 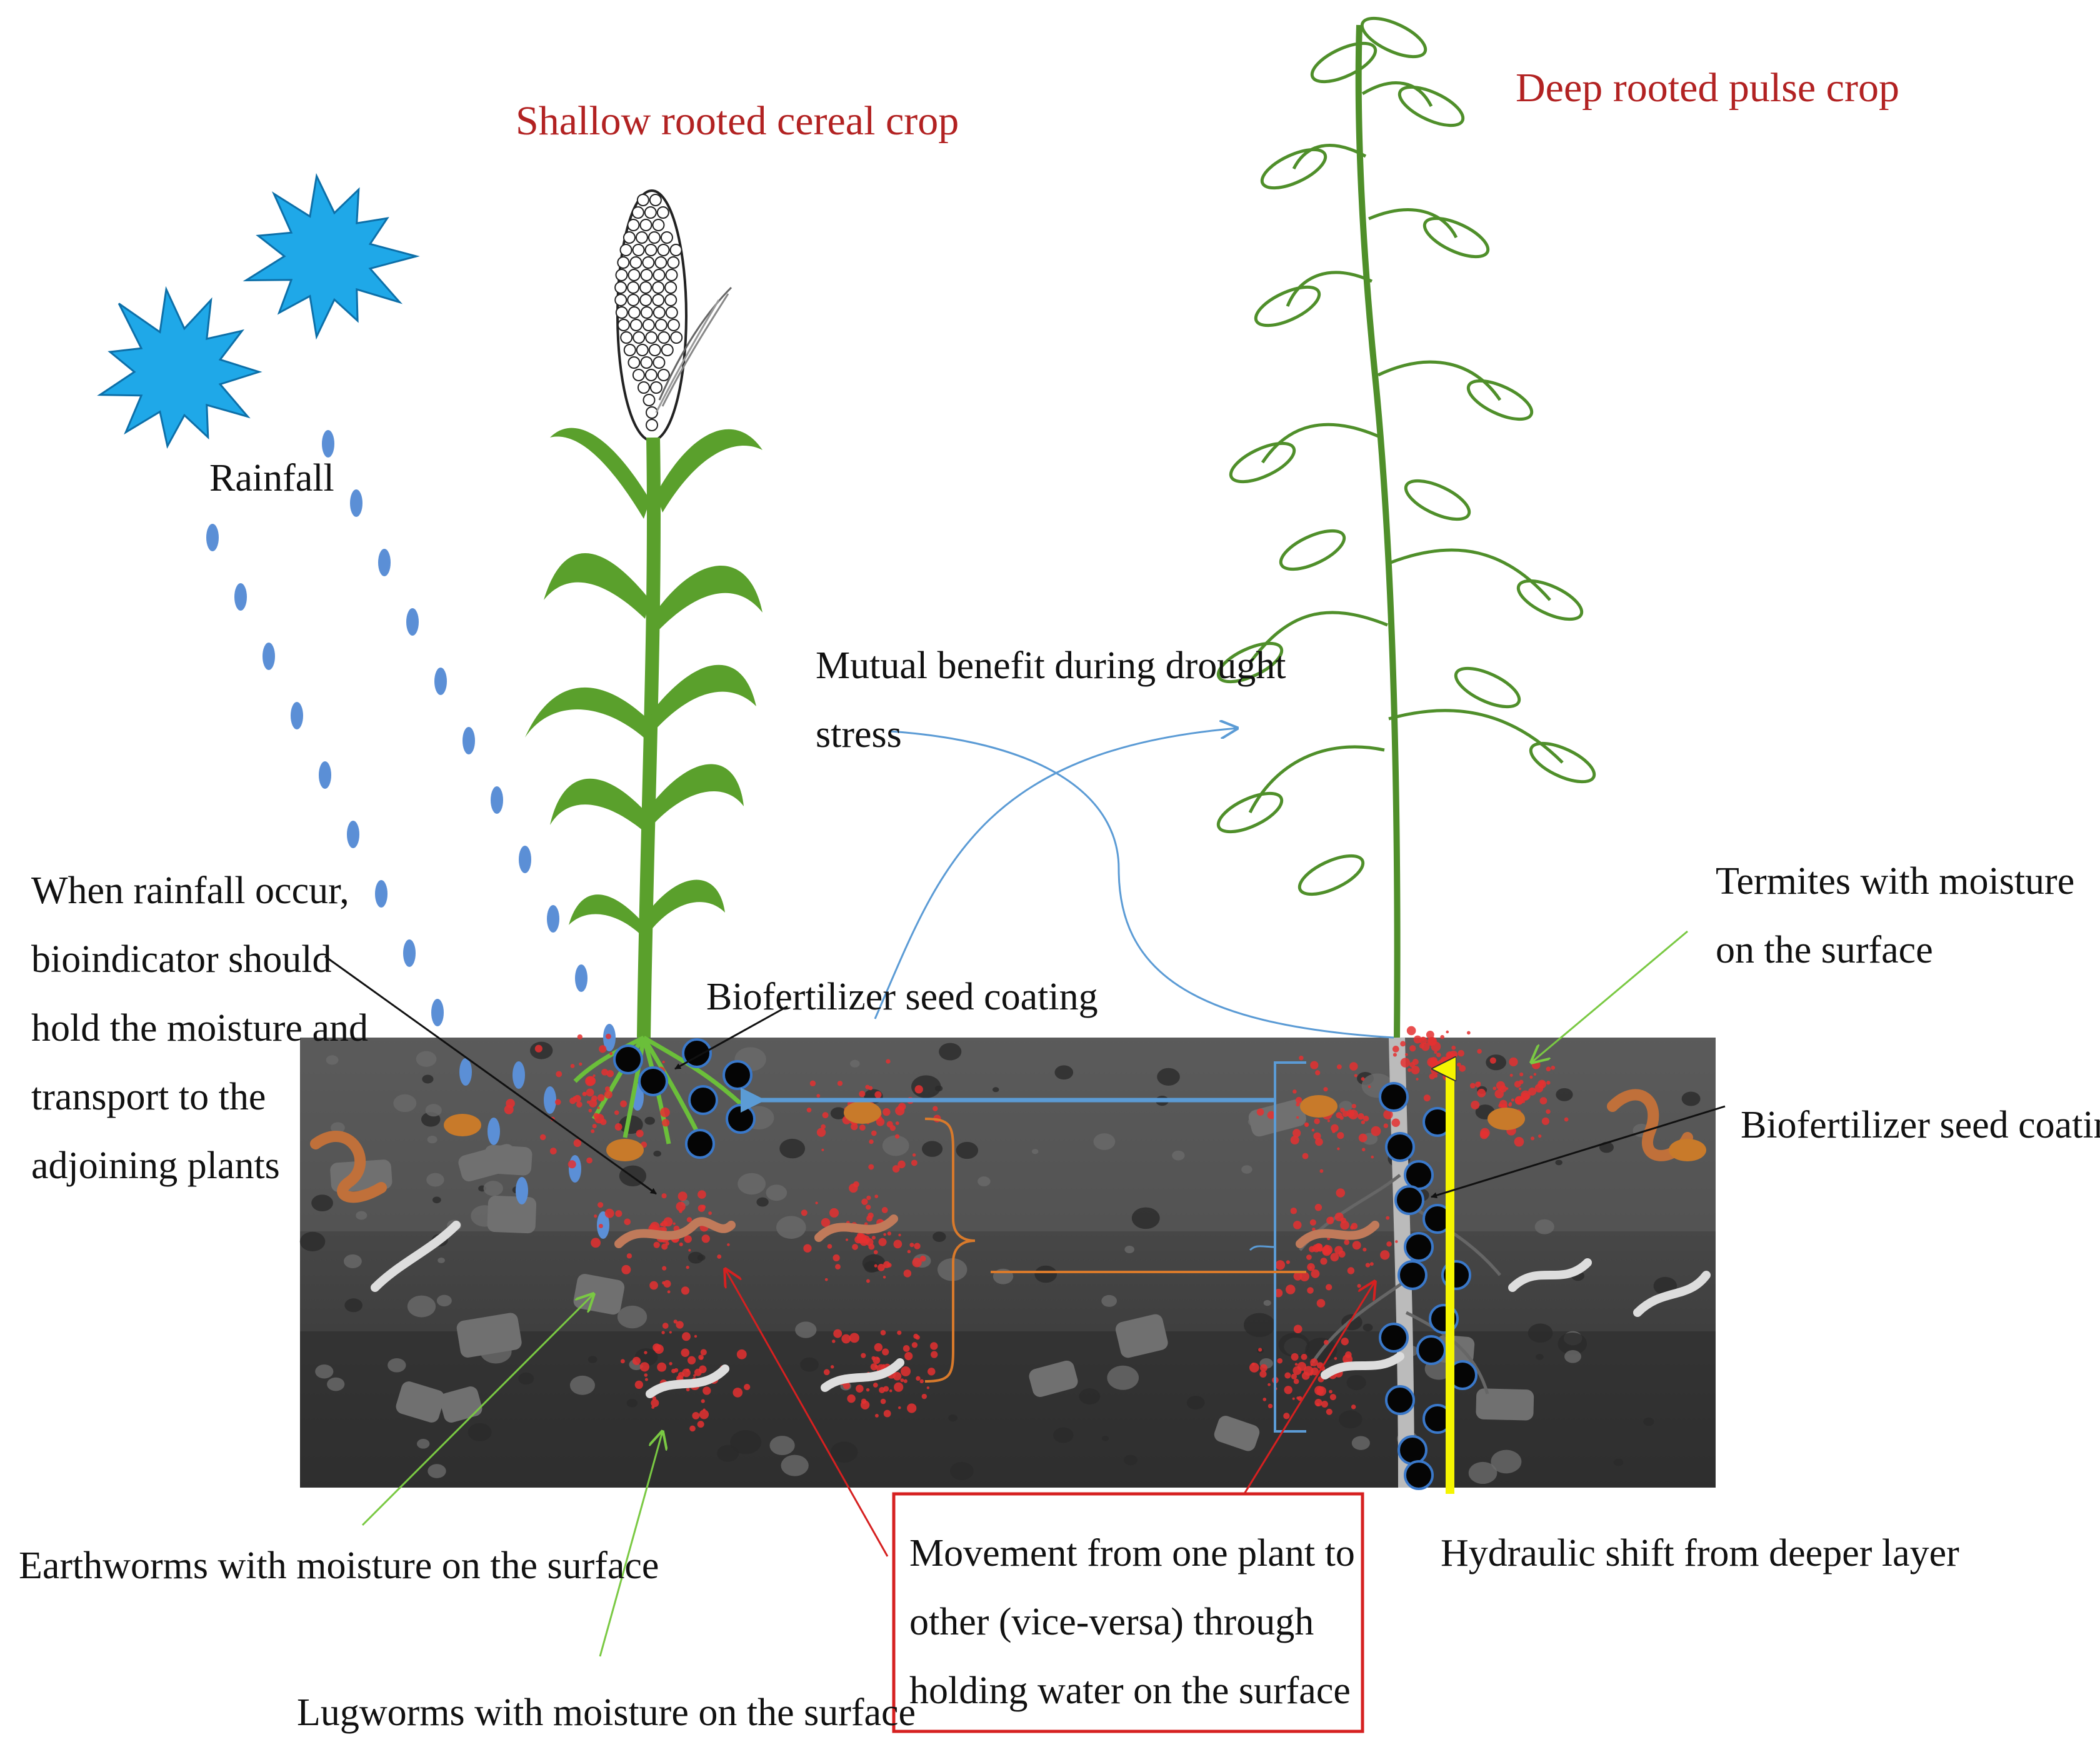 I want to click on termite-icon, so click(x=1075, y=1128).